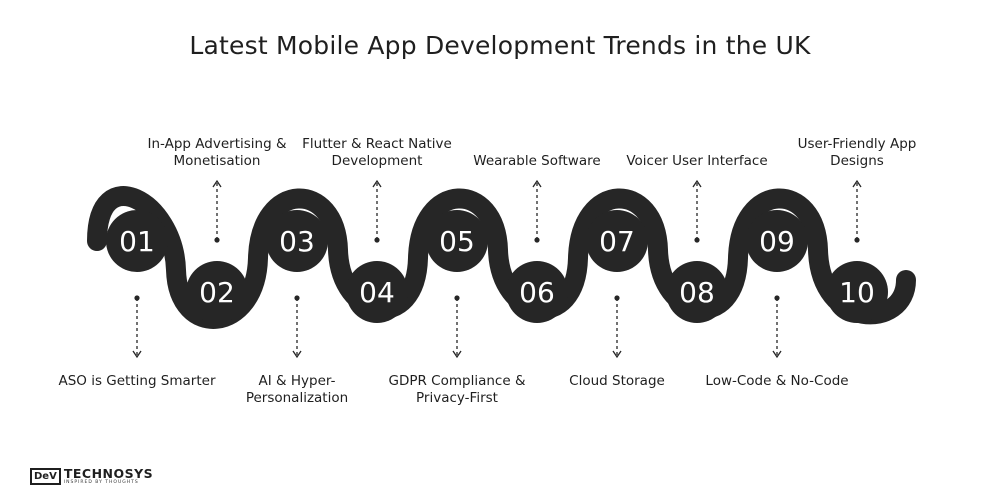 The width and height of the screenshot is (1000, 500). I want to click on step-label-10: User-Friendly App Designs, so click(857, 148).